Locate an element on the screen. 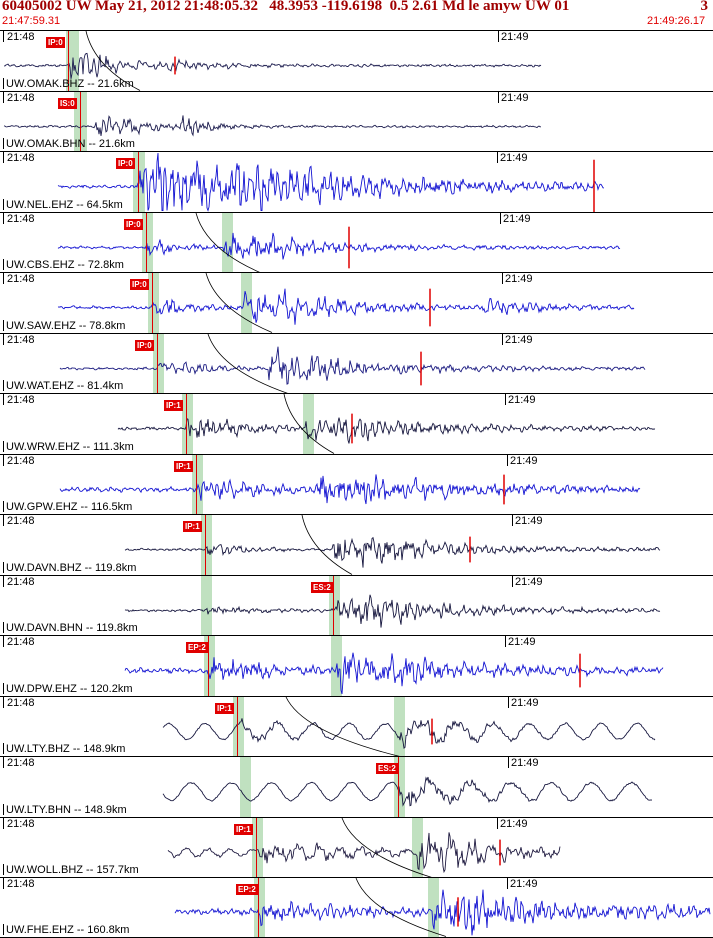 The width and height of the screenshot is (713, 938). trace-panel: 21:48 21:49 IP:1 UW.DAVN.BHZ -- 119.8km is located at coordinates (356, 544).